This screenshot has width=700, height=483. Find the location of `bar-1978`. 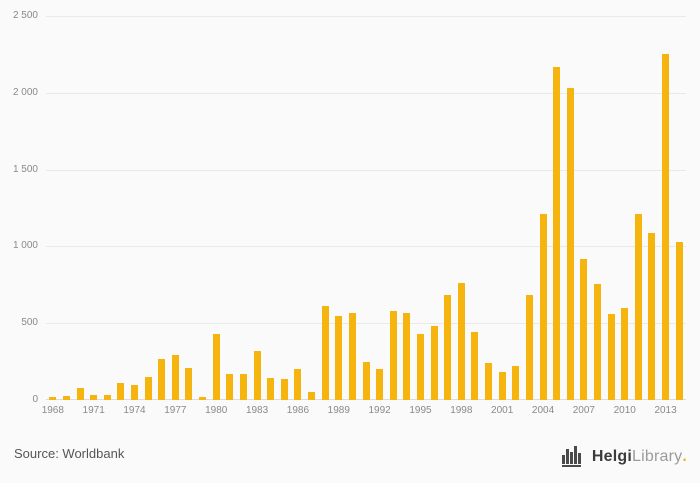

bar-1978 is located at coordinates (189, 383).